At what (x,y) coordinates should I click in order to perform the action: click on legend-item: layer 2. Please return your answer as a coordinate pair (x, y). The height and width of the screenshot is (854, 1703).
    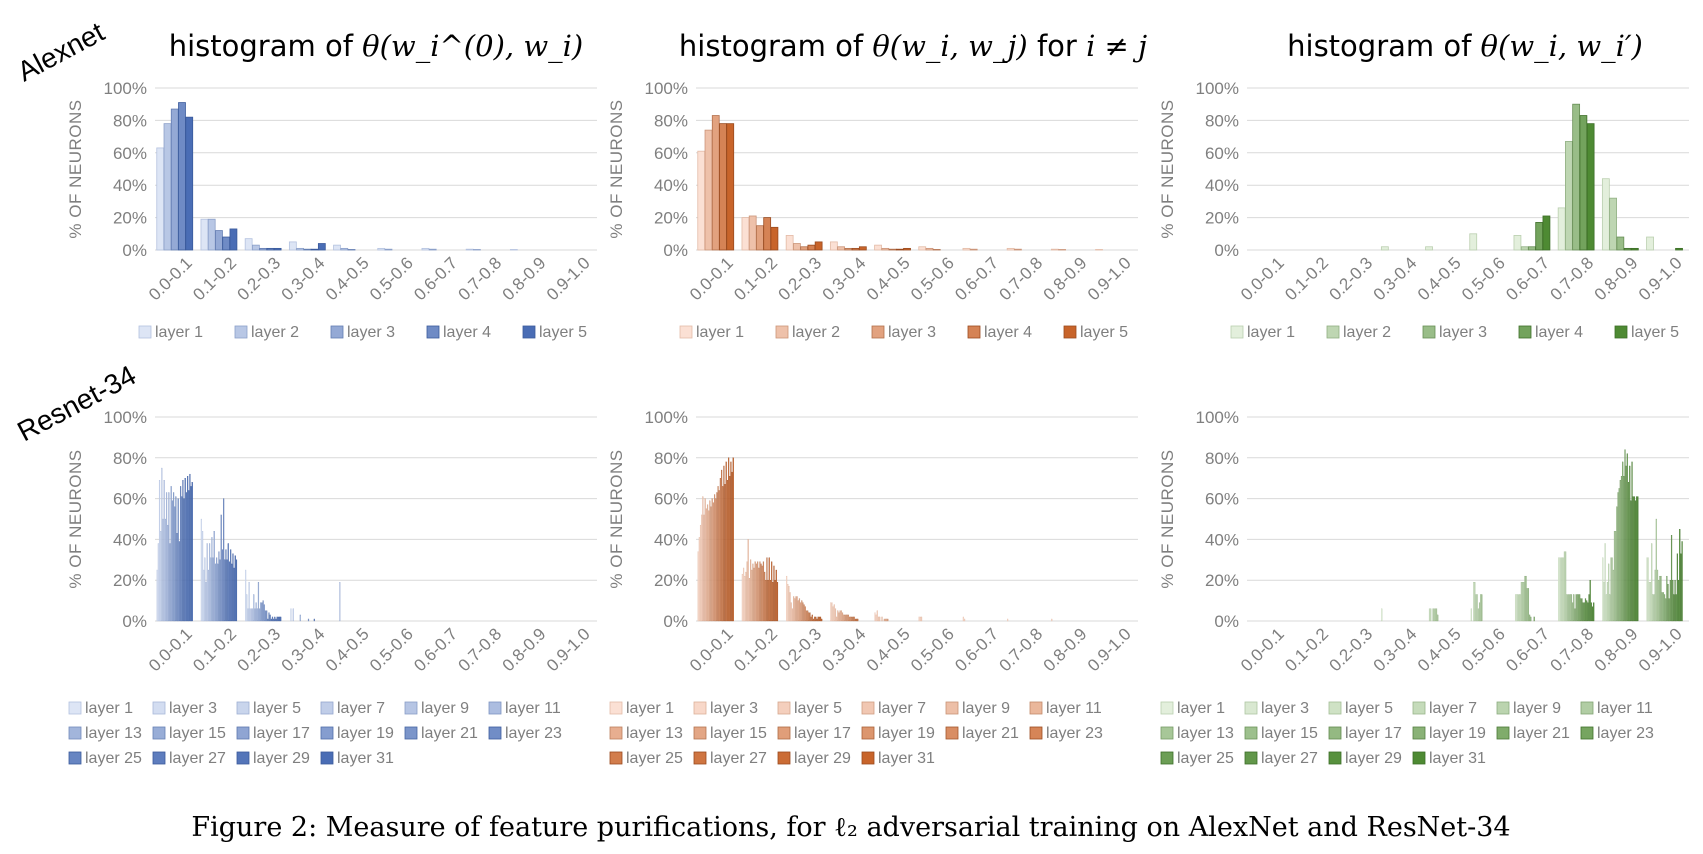
    Looking at the image, I should click on (1358, 332).